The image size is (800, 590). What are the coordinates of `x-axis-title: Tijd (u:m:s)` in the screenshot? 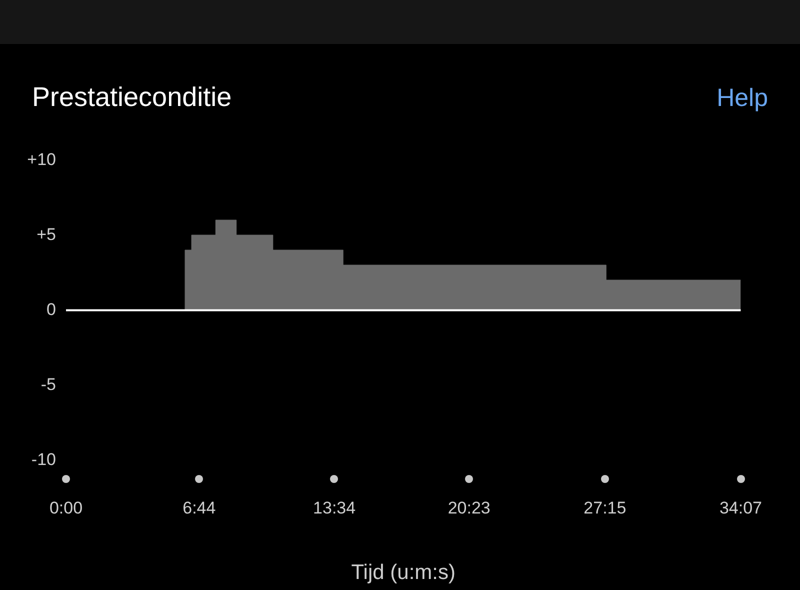 It's located at (403, 572).